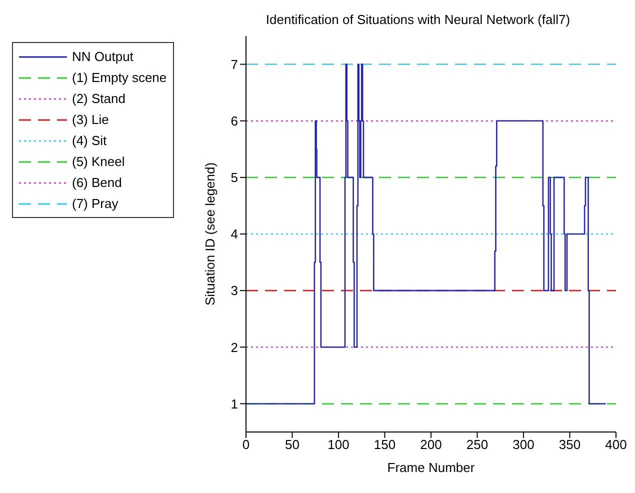 The width and height of the screenshot is (635, 493). Describe the element at coordinates (103, 56) in the screenshot. I see `legend-label: NN Output` at that location.